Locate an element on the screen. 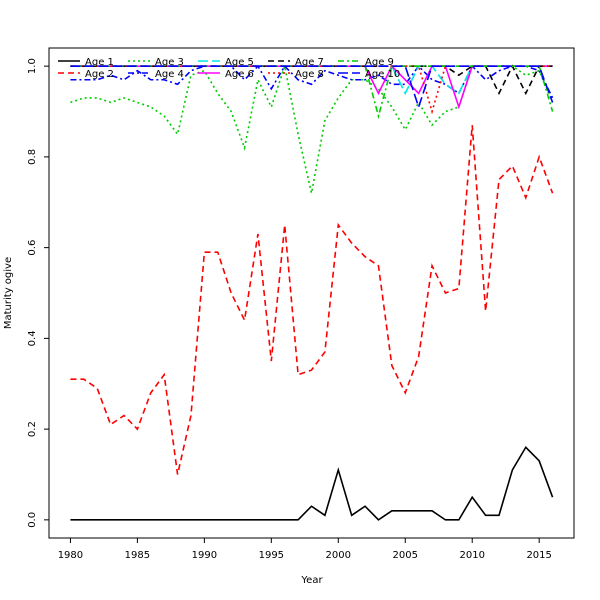 This screenshot has width=600, height=600. x-tick-label: 2015 is located at coordinates (538, 555).